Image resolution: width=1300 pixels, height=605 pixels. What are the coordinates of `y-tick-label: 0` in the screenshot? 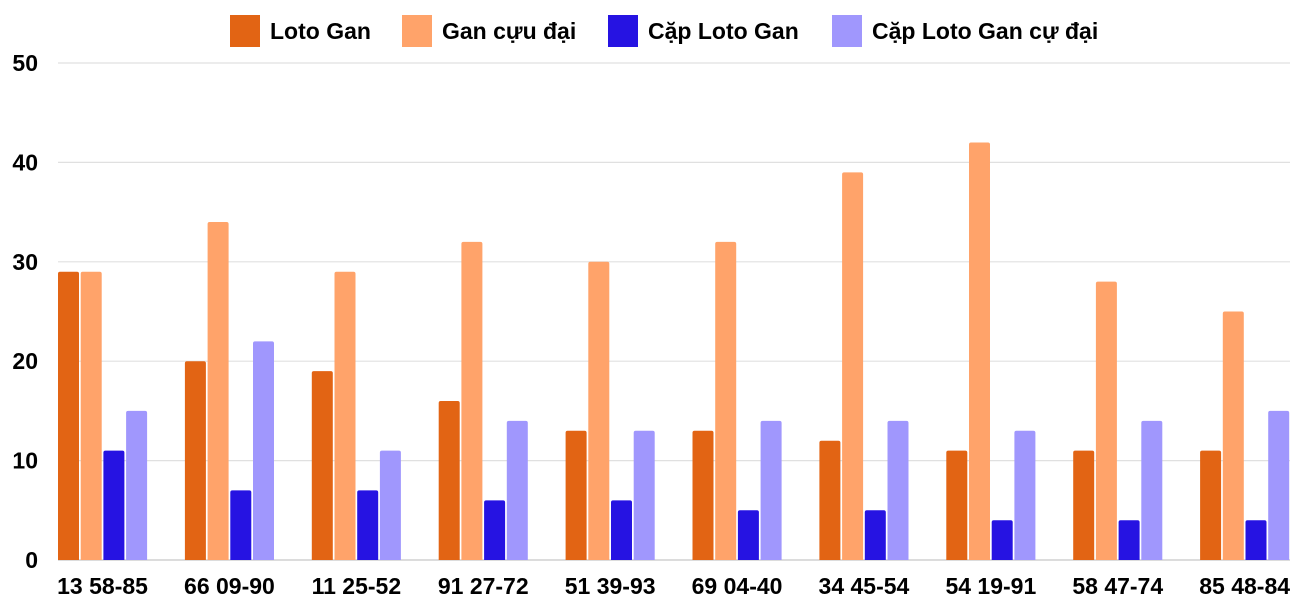 It's located at (31, 560).